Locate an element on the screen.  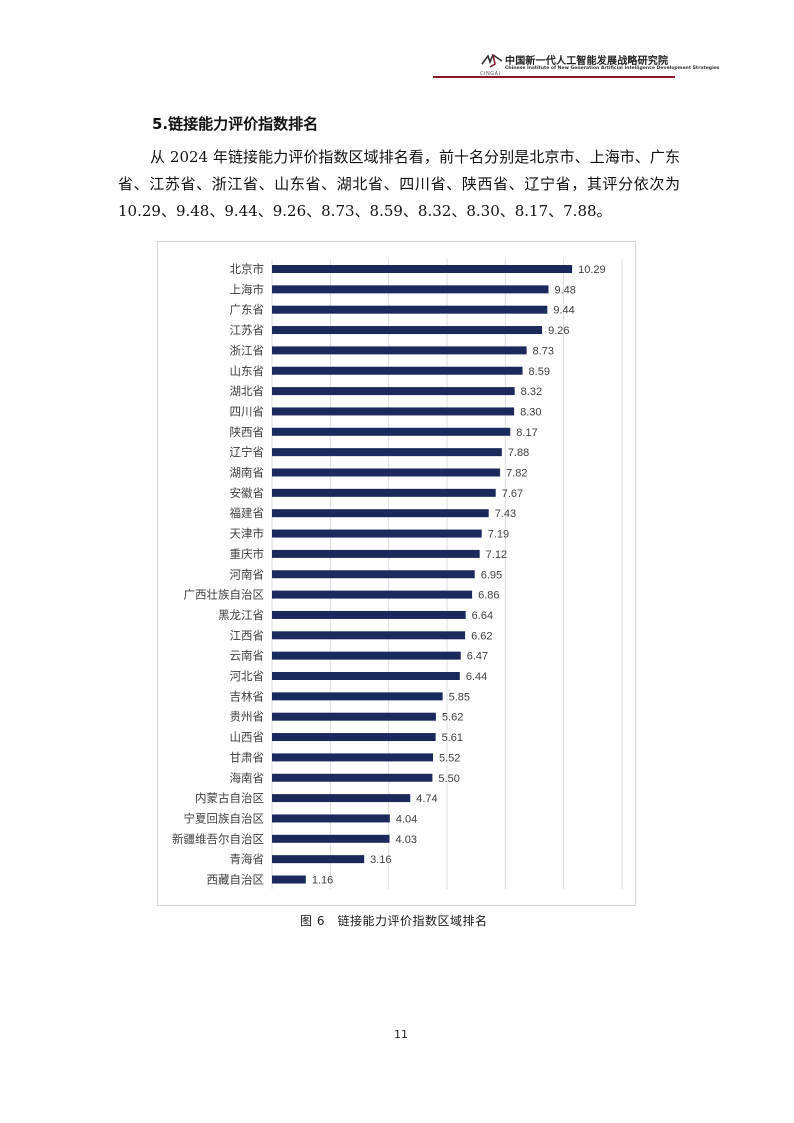
figure-caption: 图 6 链接能力评价指数区域排名 is located at coordinates (394, 921).